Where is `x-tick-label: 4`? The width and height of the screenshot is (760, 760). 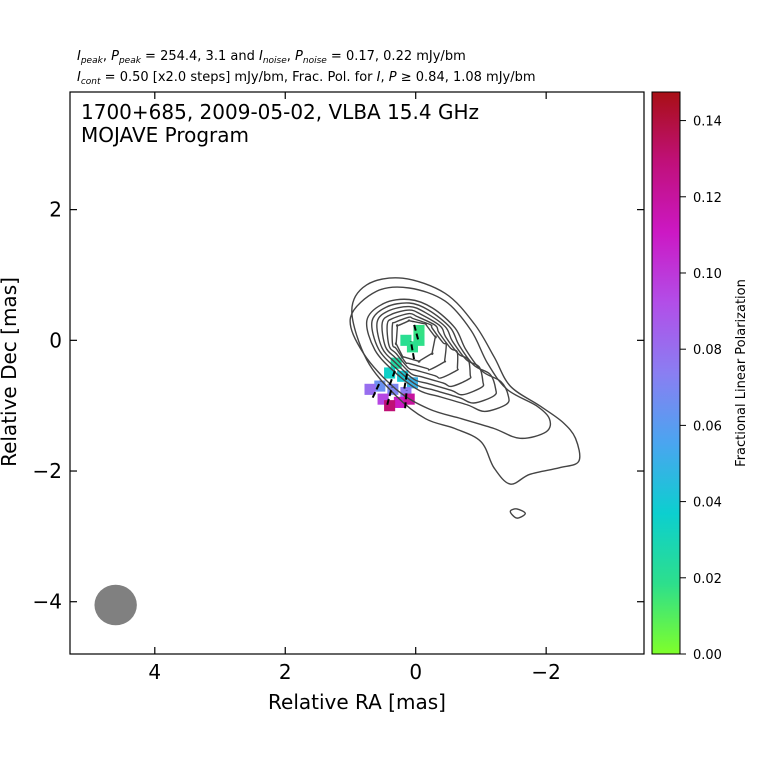
x-tick-label: 4 is located at coordinates (154, 672).